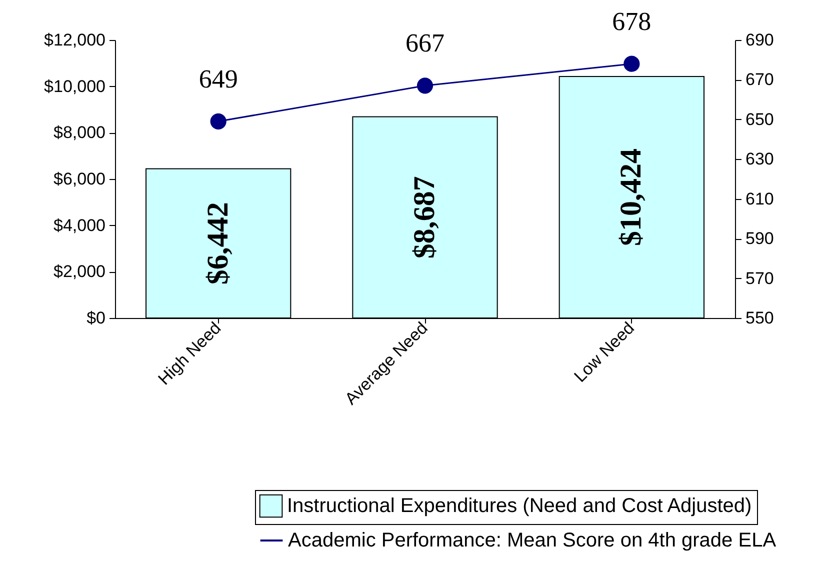  What do you see at coordinates (80, 179) in the screenshot?
I see `y-tick-label: $6,000` at bounding box center [80, 179].